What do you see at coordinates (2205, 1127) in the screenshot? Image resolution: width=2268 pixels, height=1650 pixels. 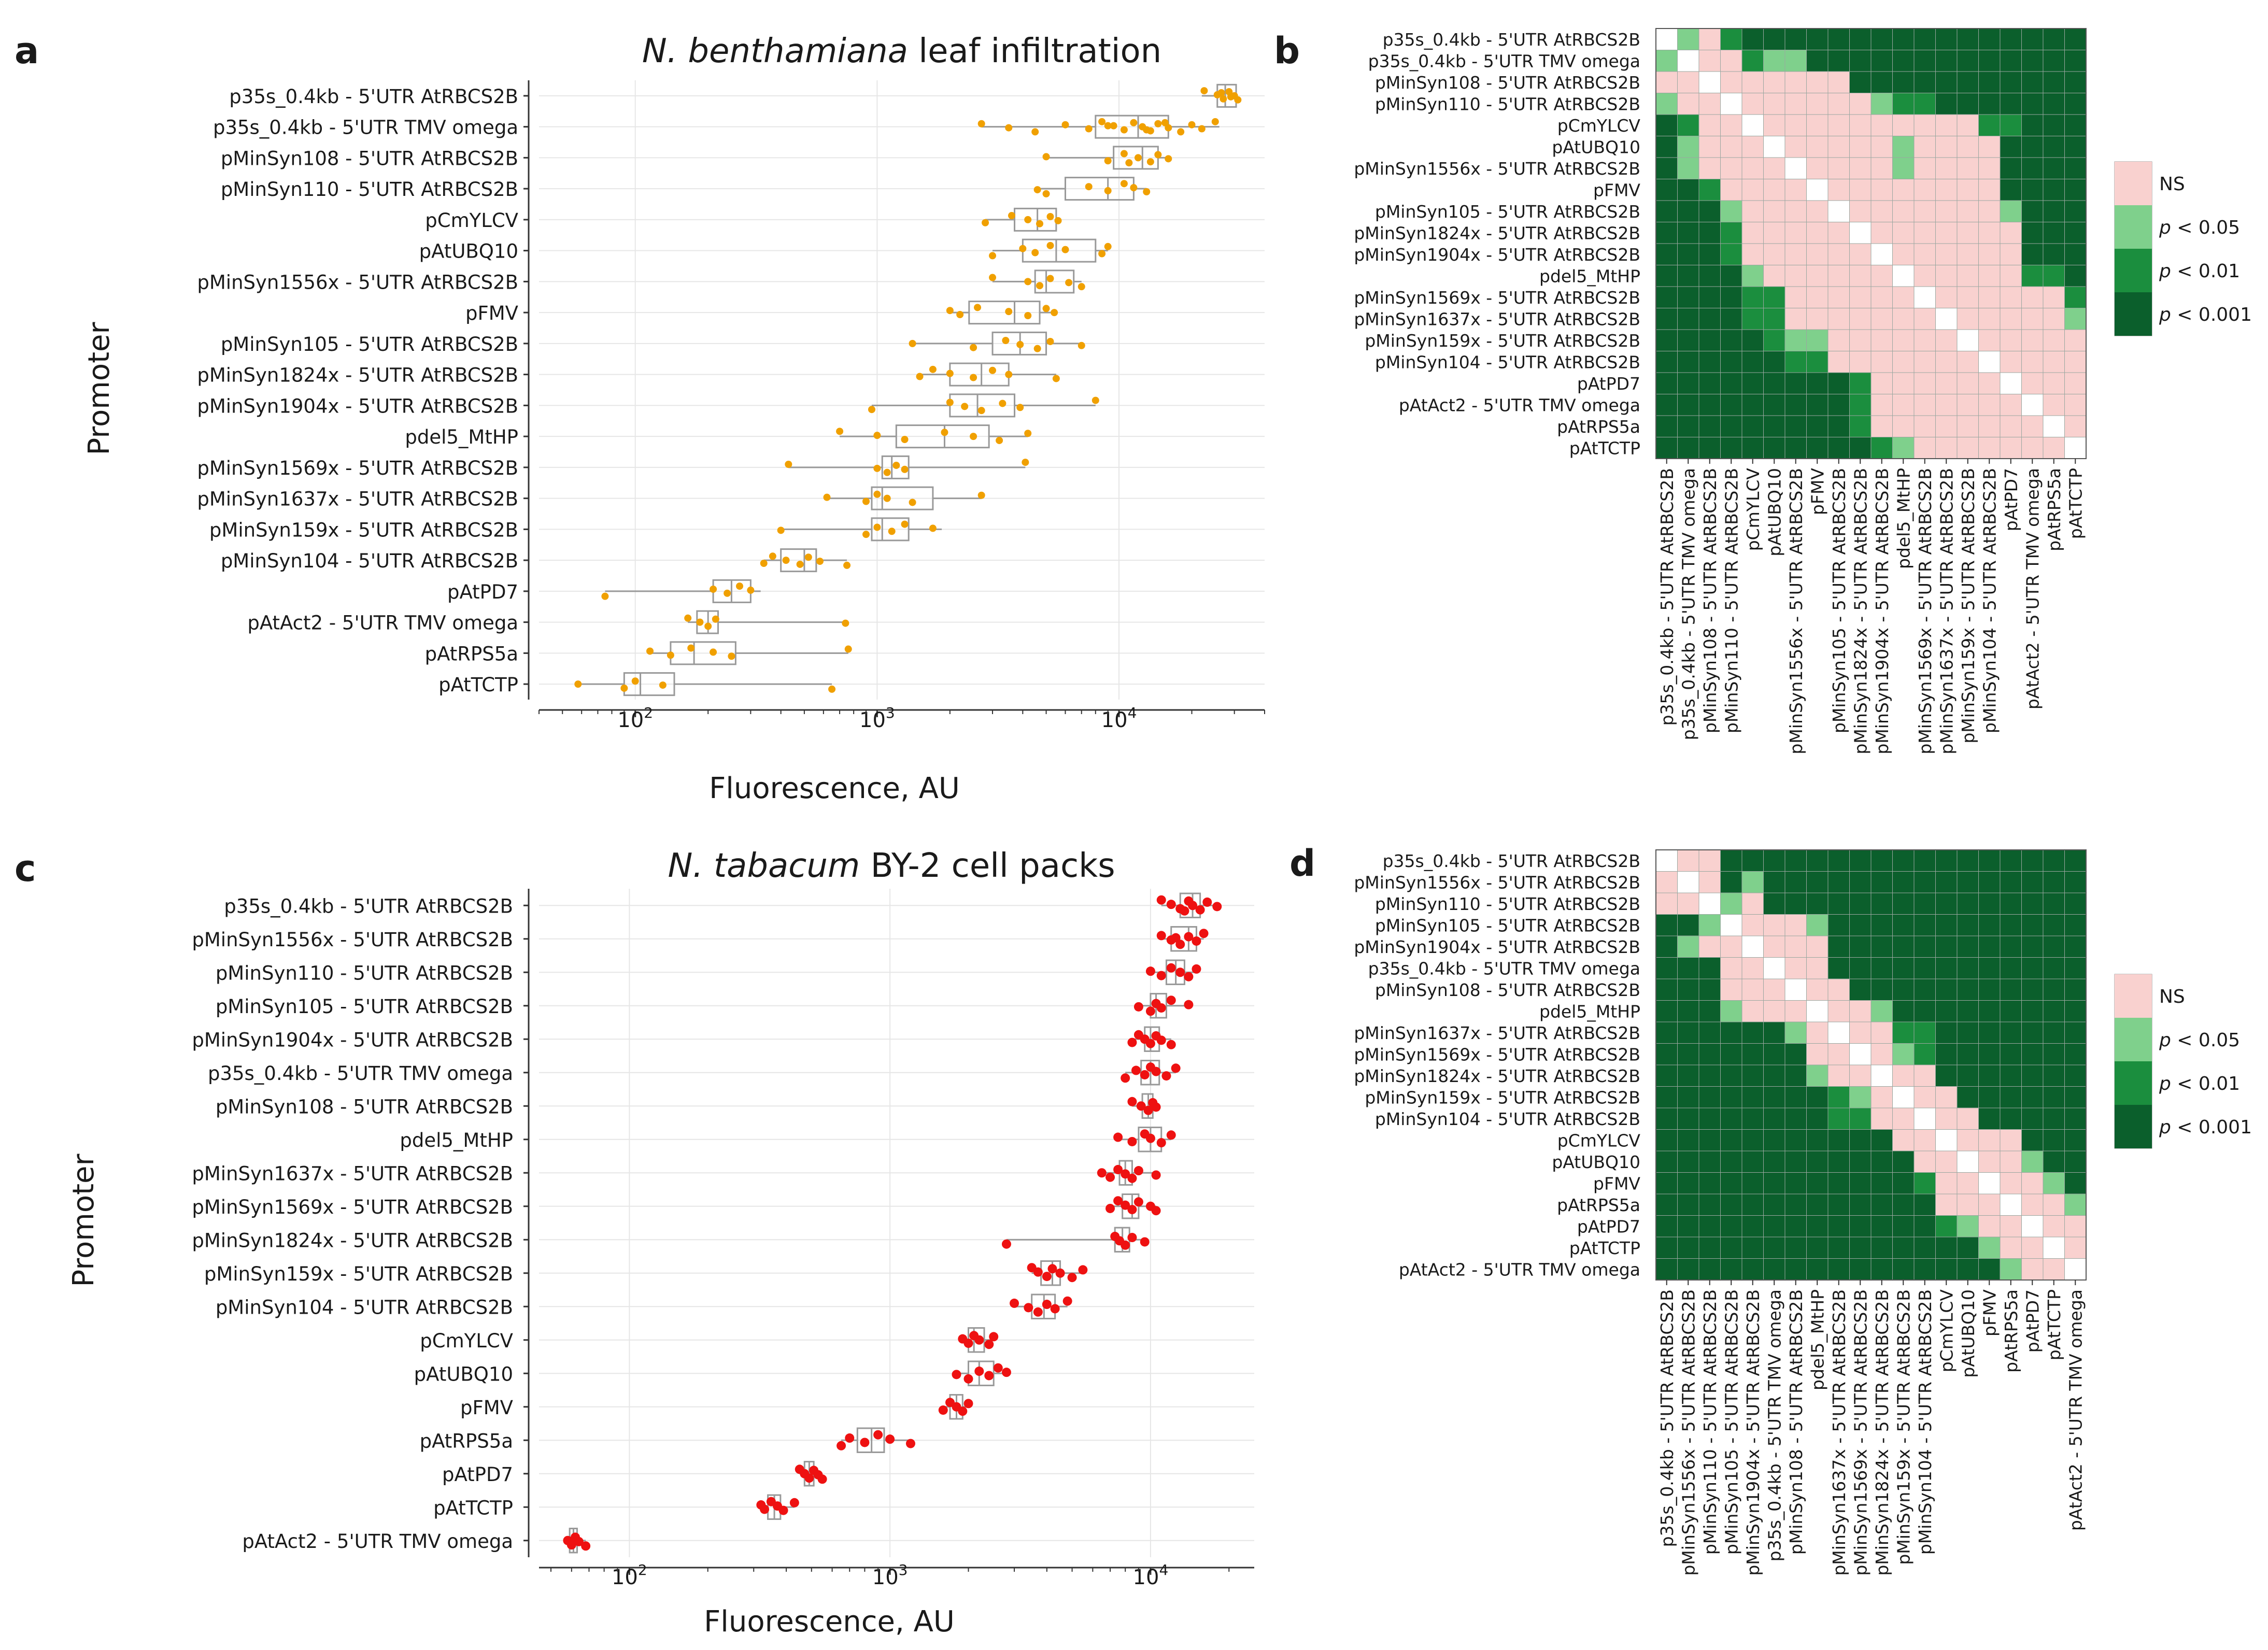 I see `legend-label: p < 0.001` at bounding box center [2205, 1127].